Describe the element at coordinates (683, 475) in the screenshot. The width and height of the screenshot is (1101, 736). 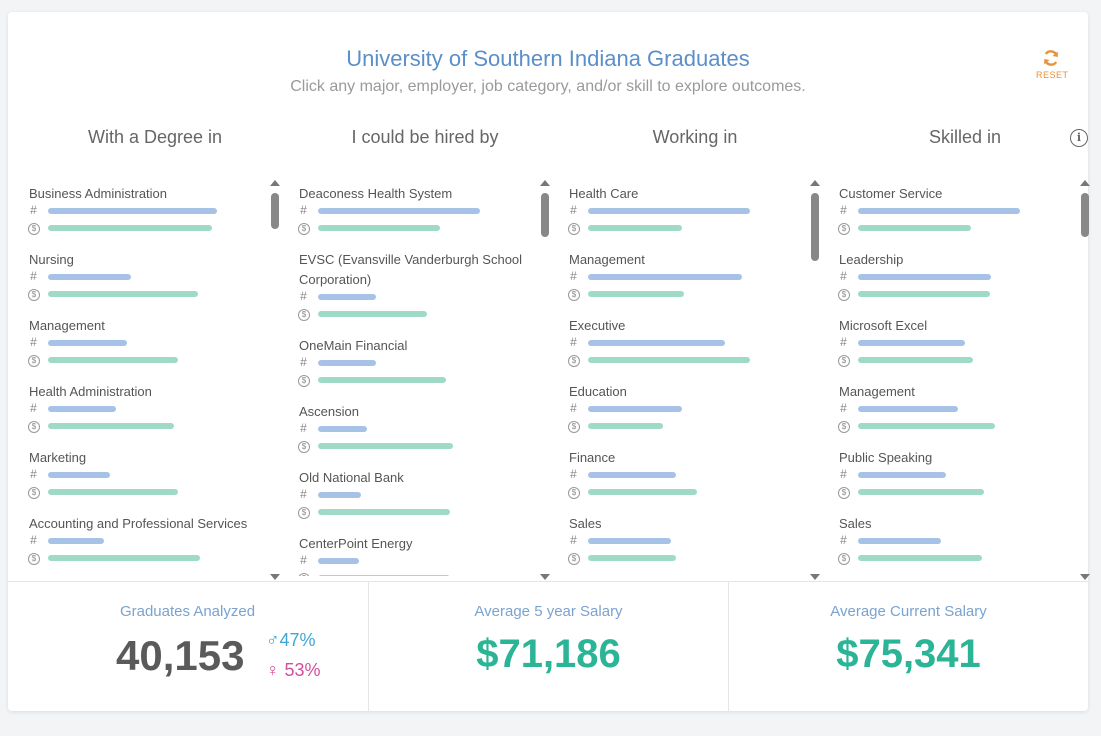
I see `list-item: Finance # $` at that location.